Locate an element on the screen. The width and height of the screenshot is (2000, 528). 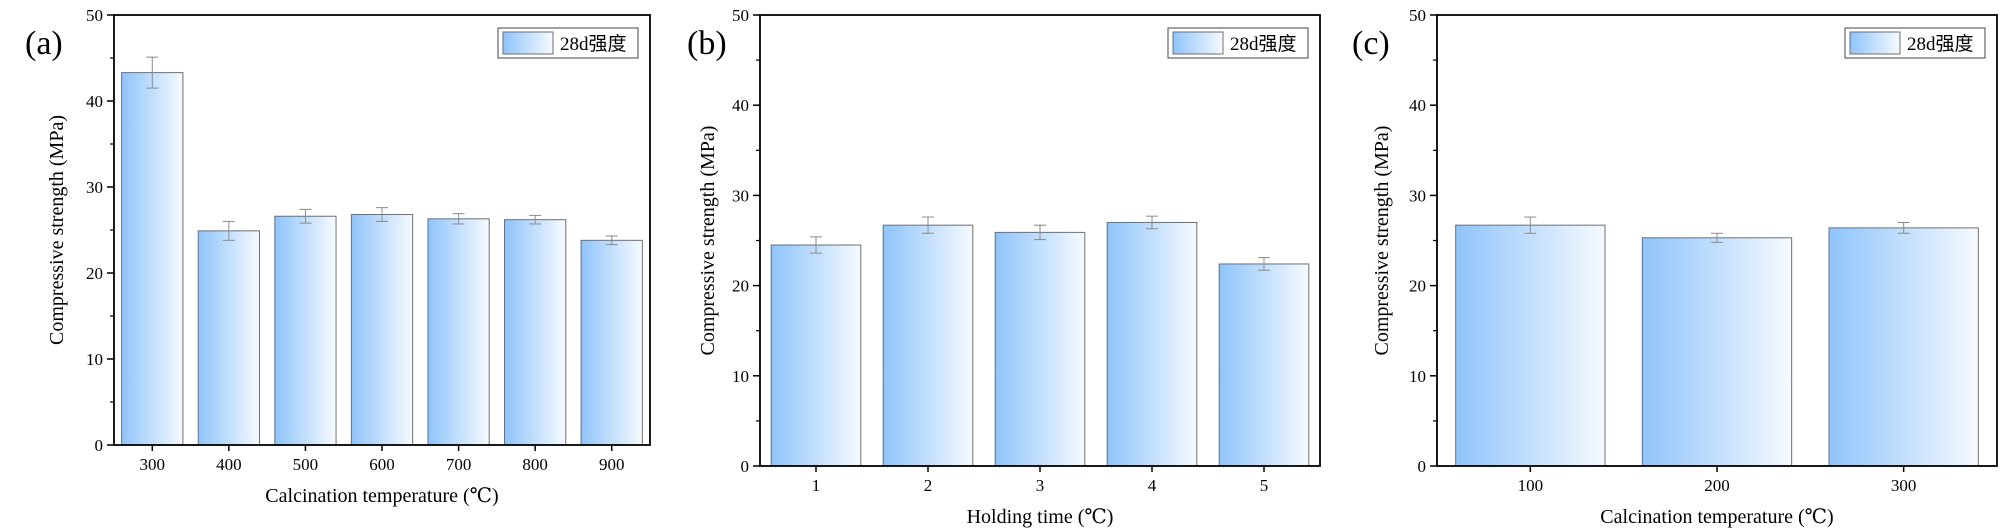
x-tick-label: 900 is located at coordinates (612, 464).